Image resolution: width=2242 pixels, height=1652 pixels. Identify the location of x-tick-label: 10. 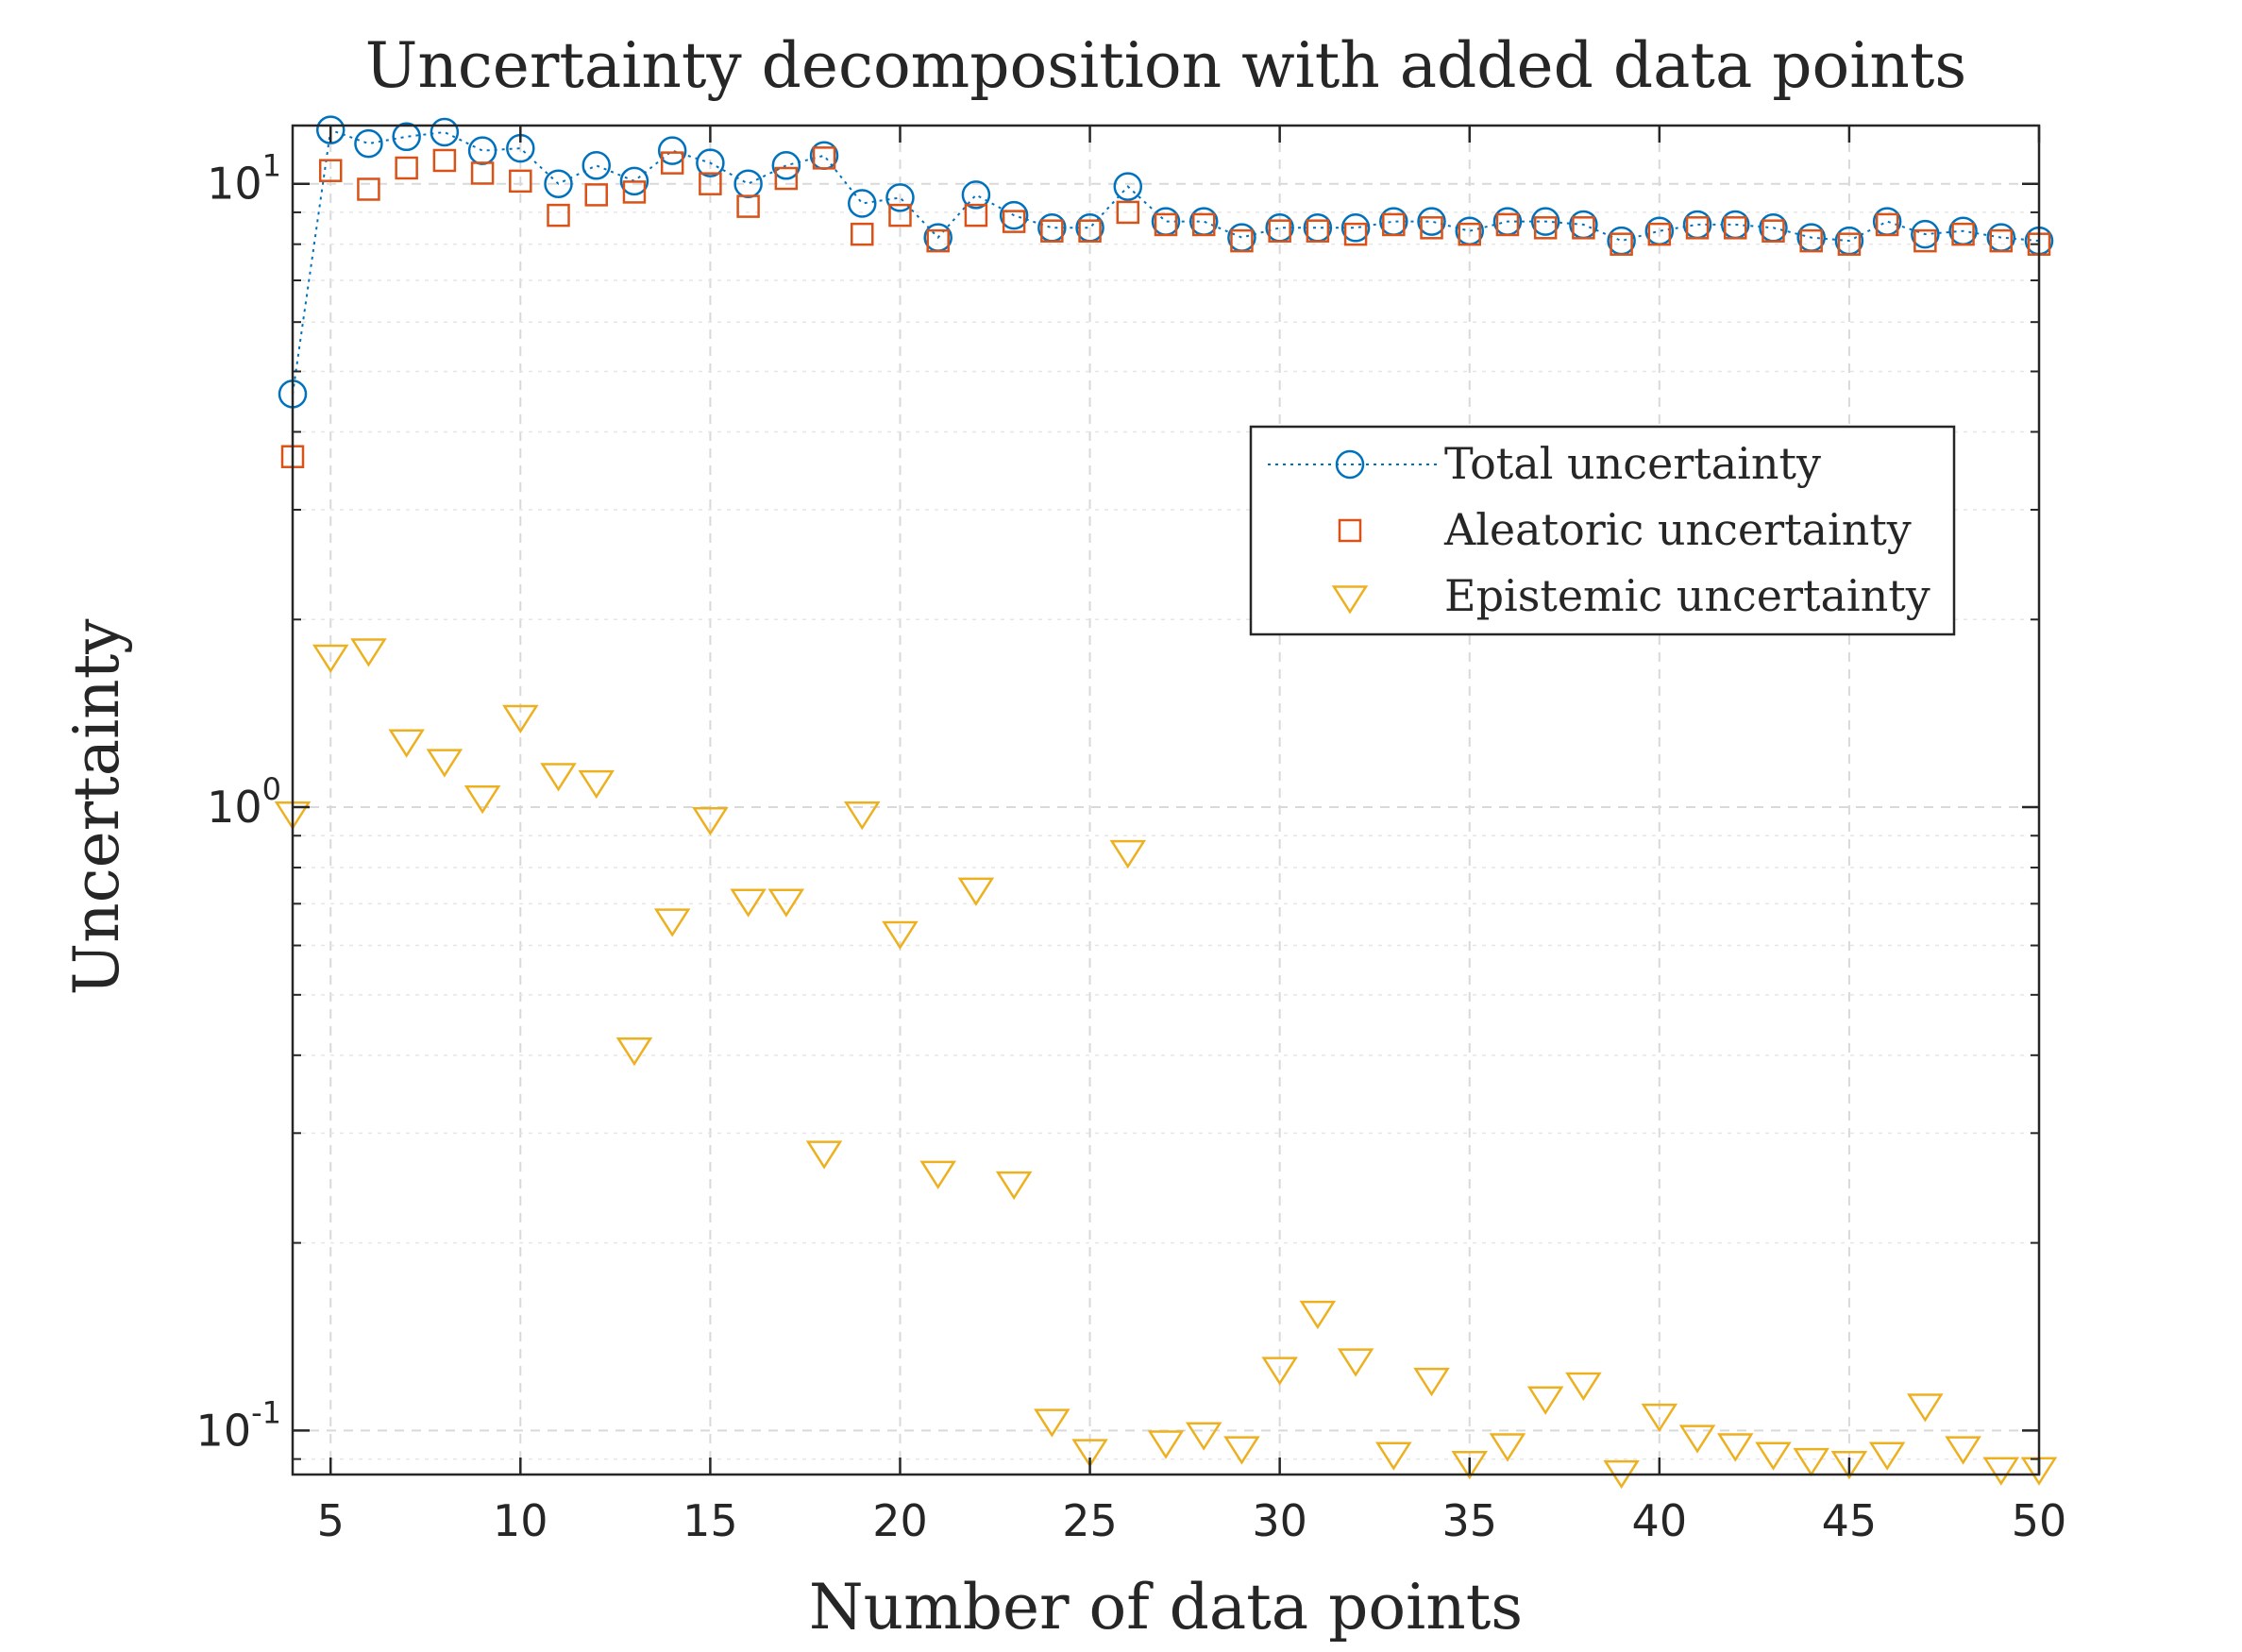
(520, 1520).